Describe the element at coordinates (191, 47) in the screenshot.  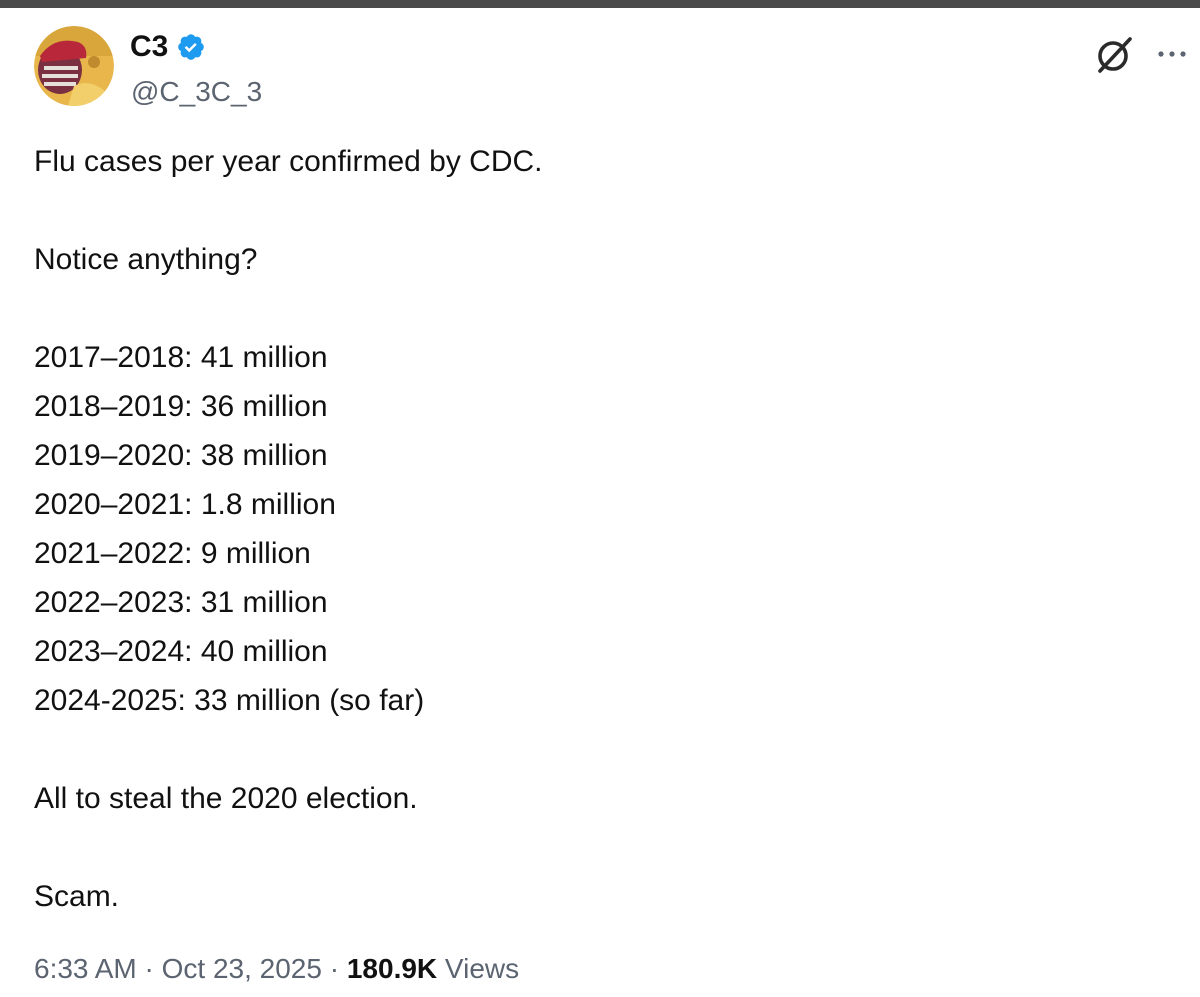
I see `verified-badge-icon` at that location.